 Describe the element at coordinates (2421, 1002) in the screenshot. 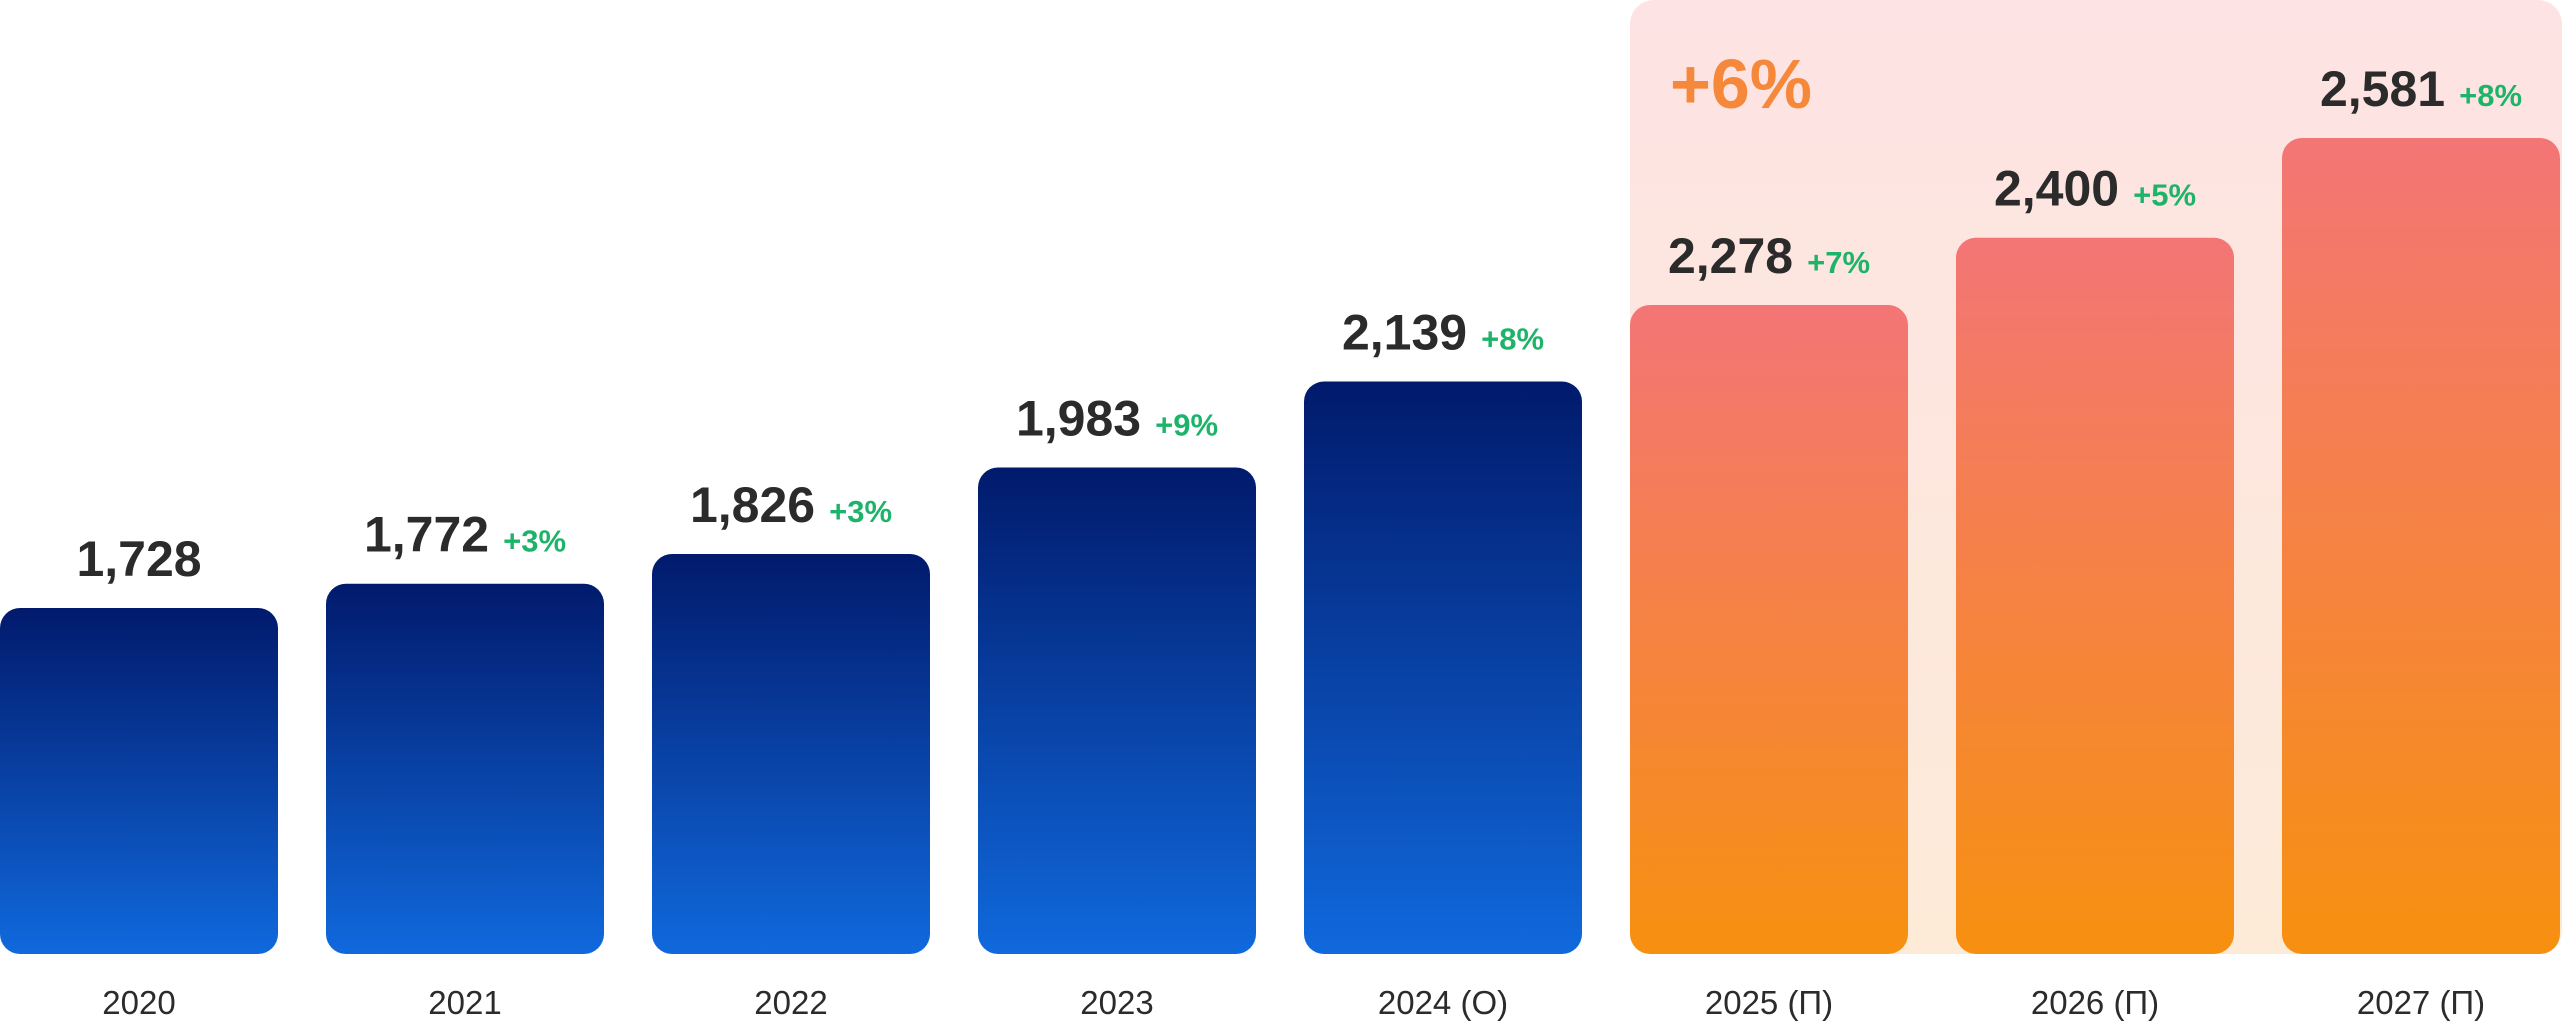

I see `category-label-7: 2027 (П)` at that location.